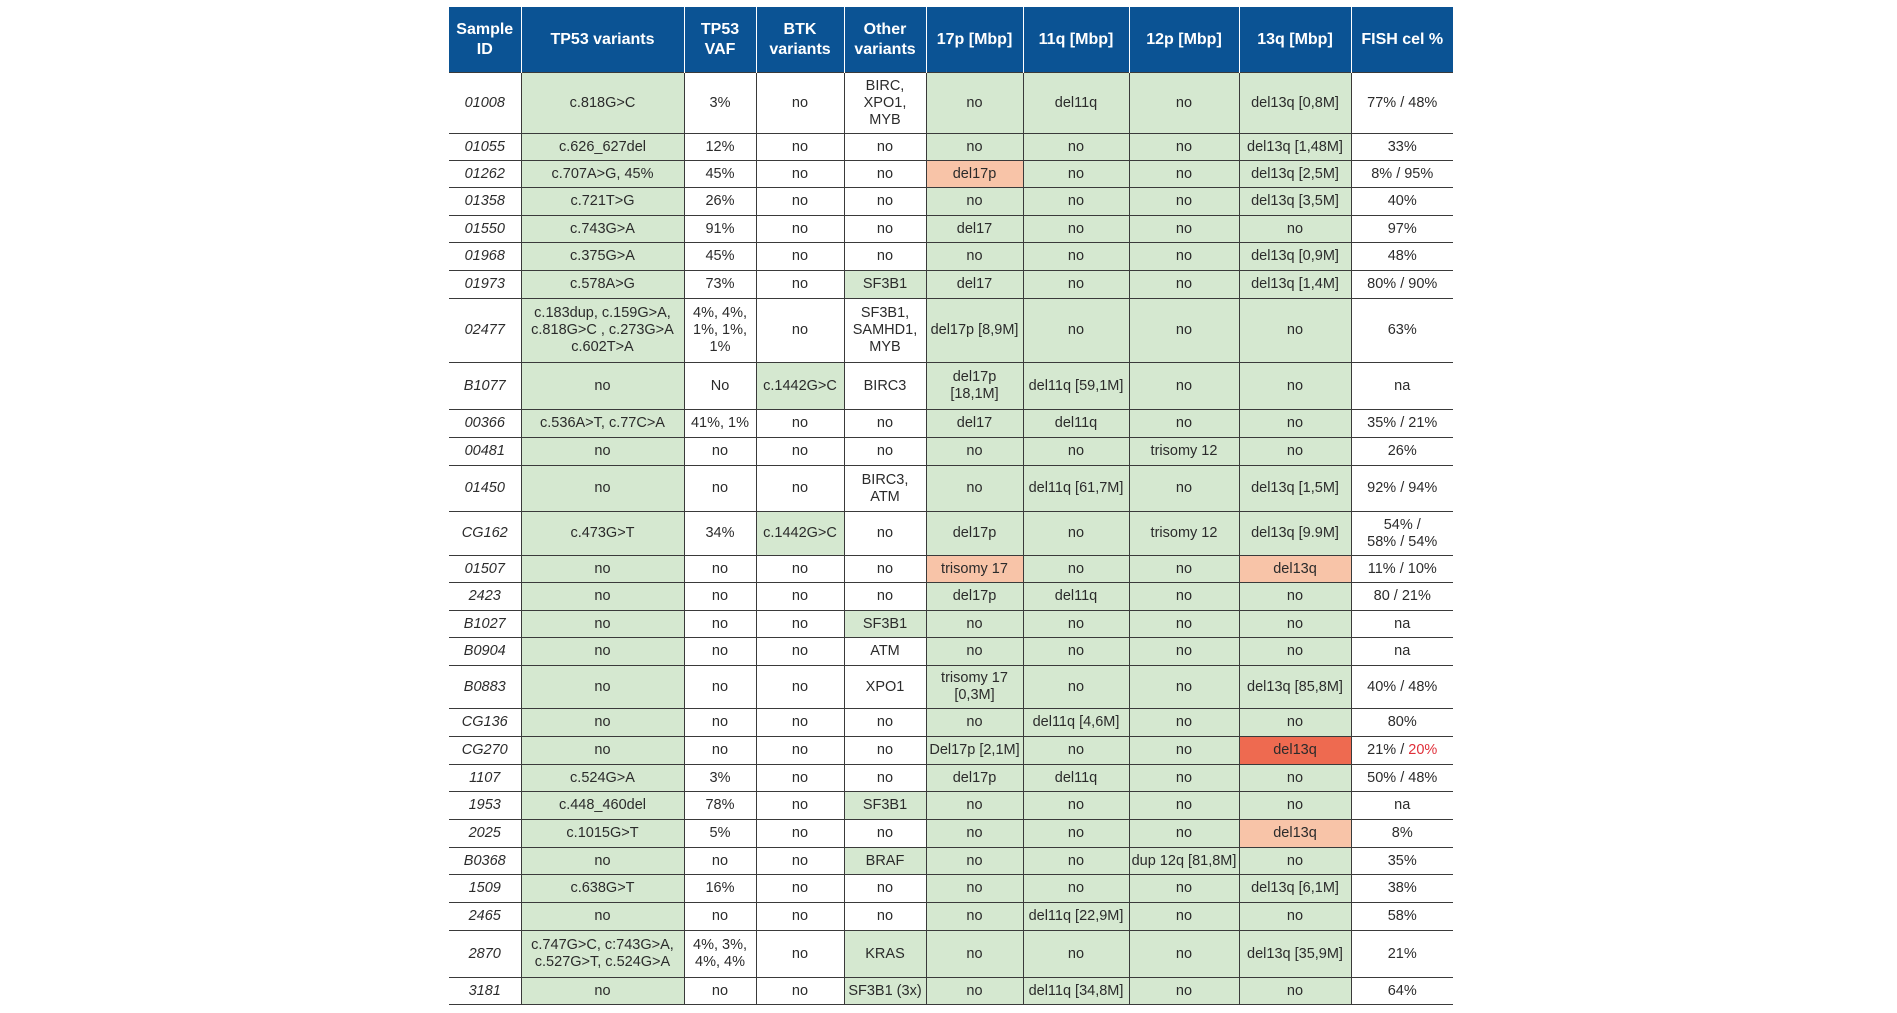 This screenshot has width=1897, height=1013. I want to click on cell-sample-id: CG136, so click(485, 722).